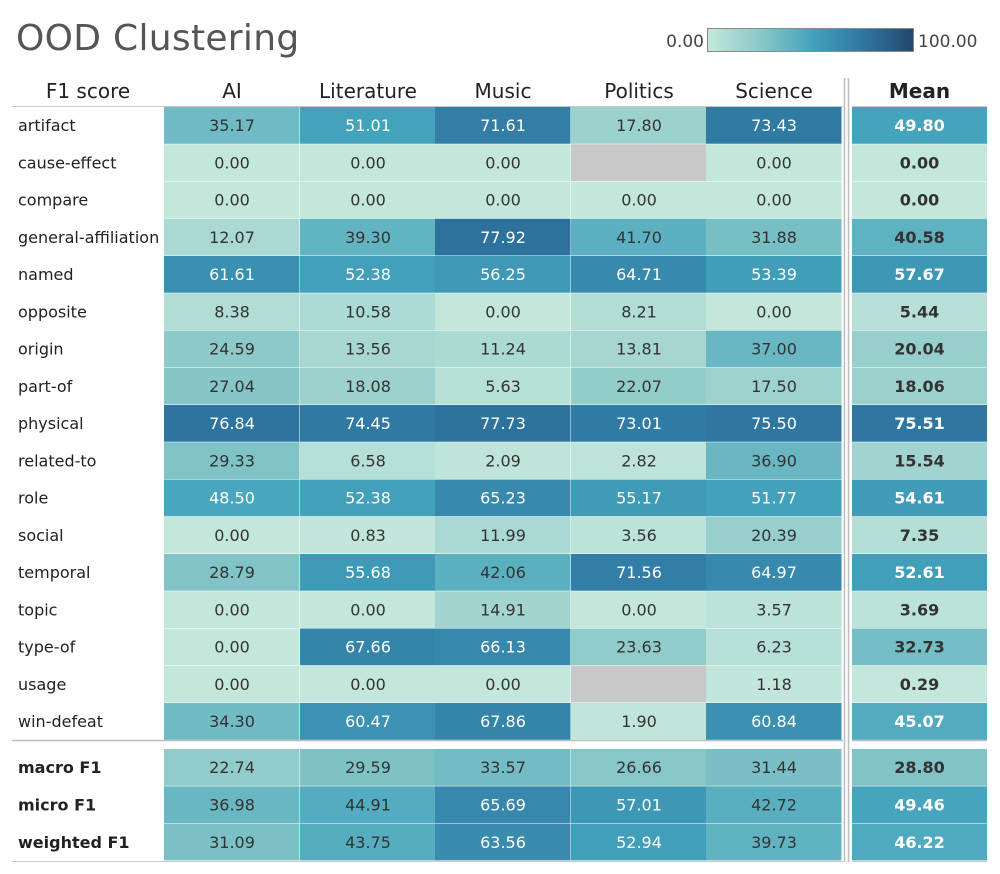 The height and width of the screenshot is (874, 1000). Describe the element at coordinates (37, 609) in the screenshot. I see `row-label-topic: topic` at that location.